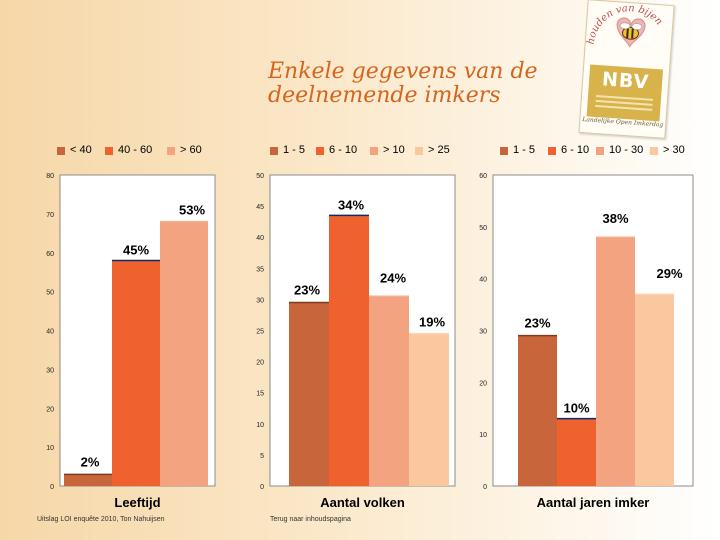 The image size is (720, 540). Describe the element at coordinates (137, 502) in the screenshot. I see `x-axis-label: Leeftijd` at that location.